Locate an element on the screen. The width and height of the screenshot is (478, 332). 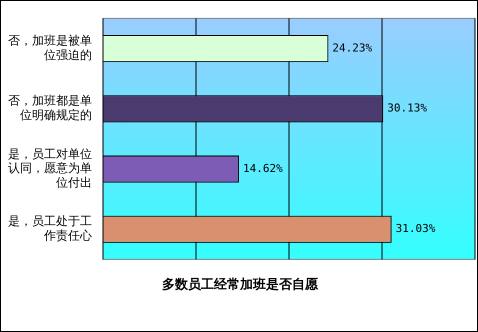
y-tick-label: 否，加班是被单位强迫的 is located at coordinates (50, 47).